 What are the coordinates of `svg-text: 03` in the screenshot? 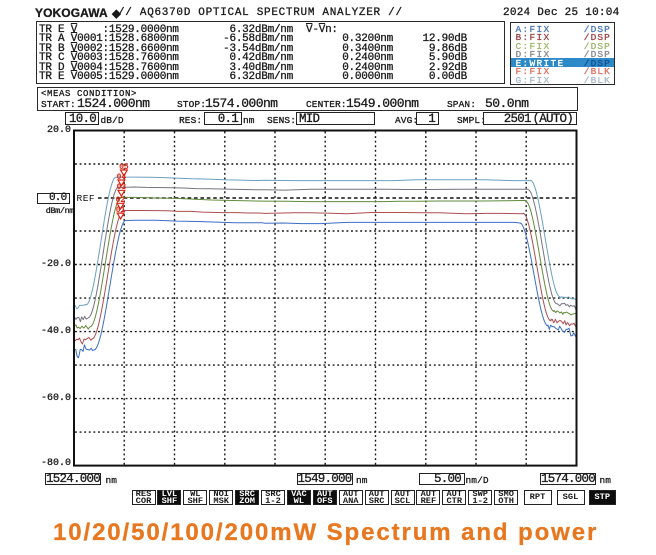 It's located at (122, 187).